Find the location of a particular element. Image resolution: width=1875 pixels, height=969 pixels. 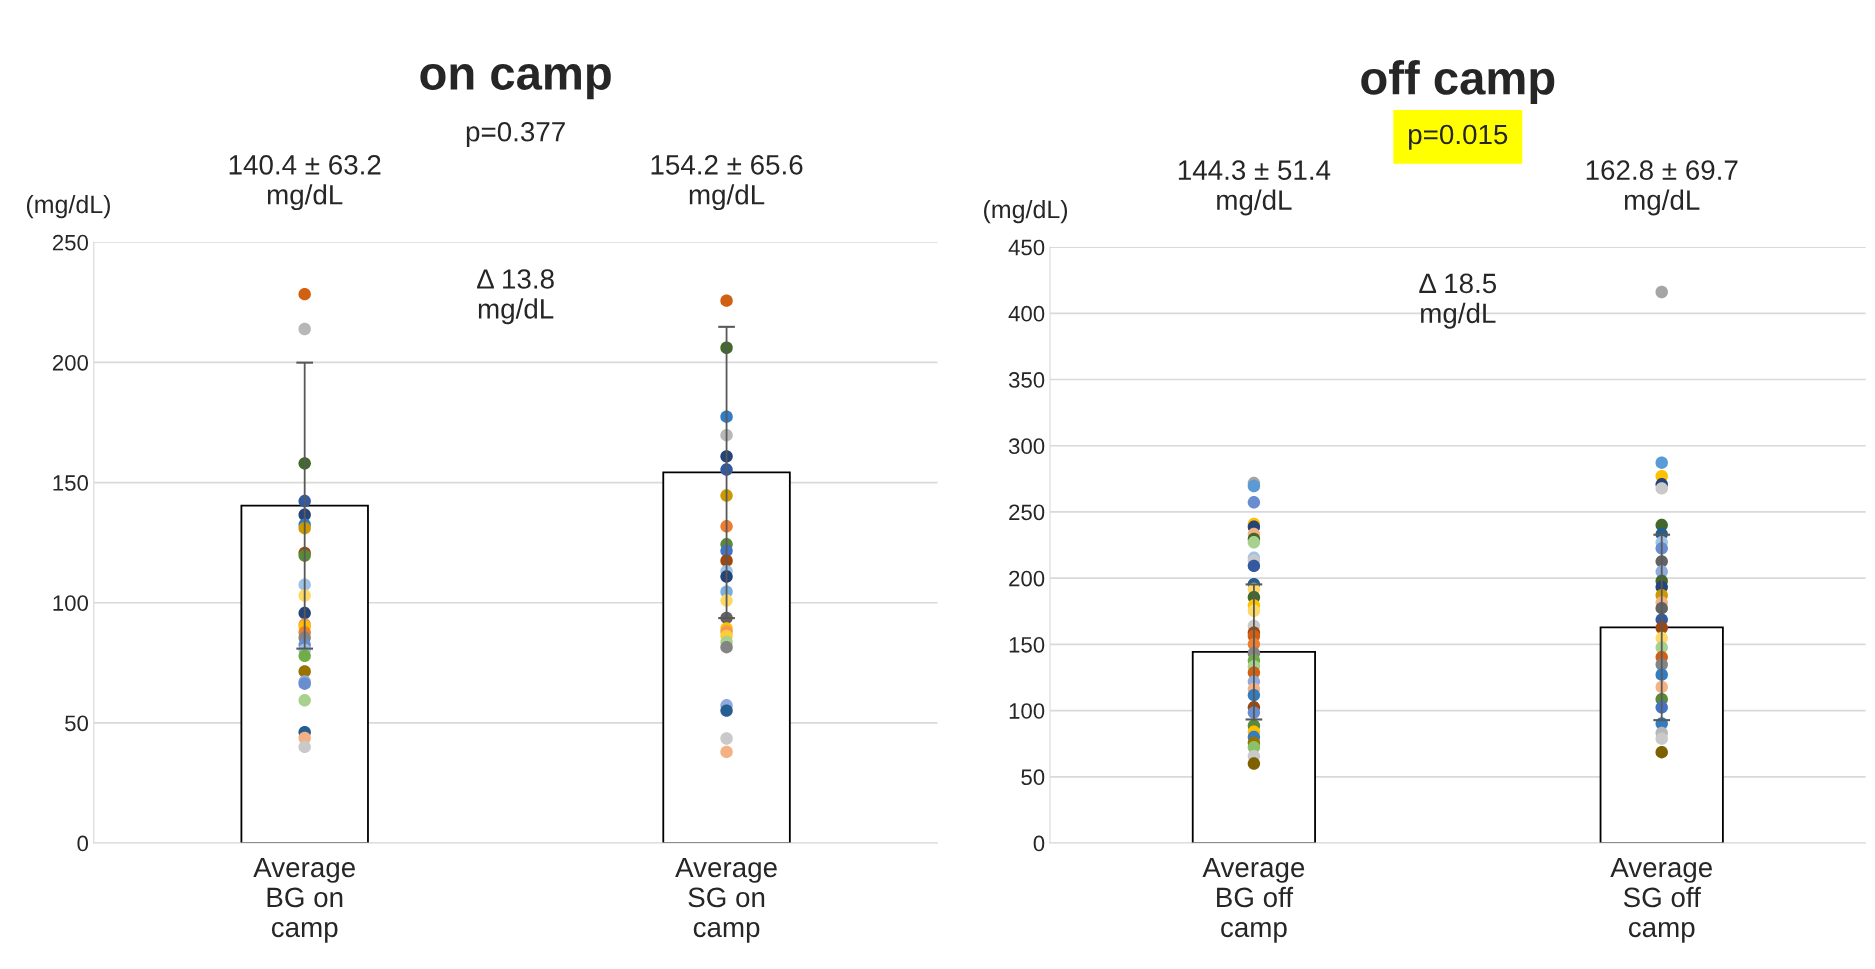

text: p=0.015 is located at coordinates (1458, 137).